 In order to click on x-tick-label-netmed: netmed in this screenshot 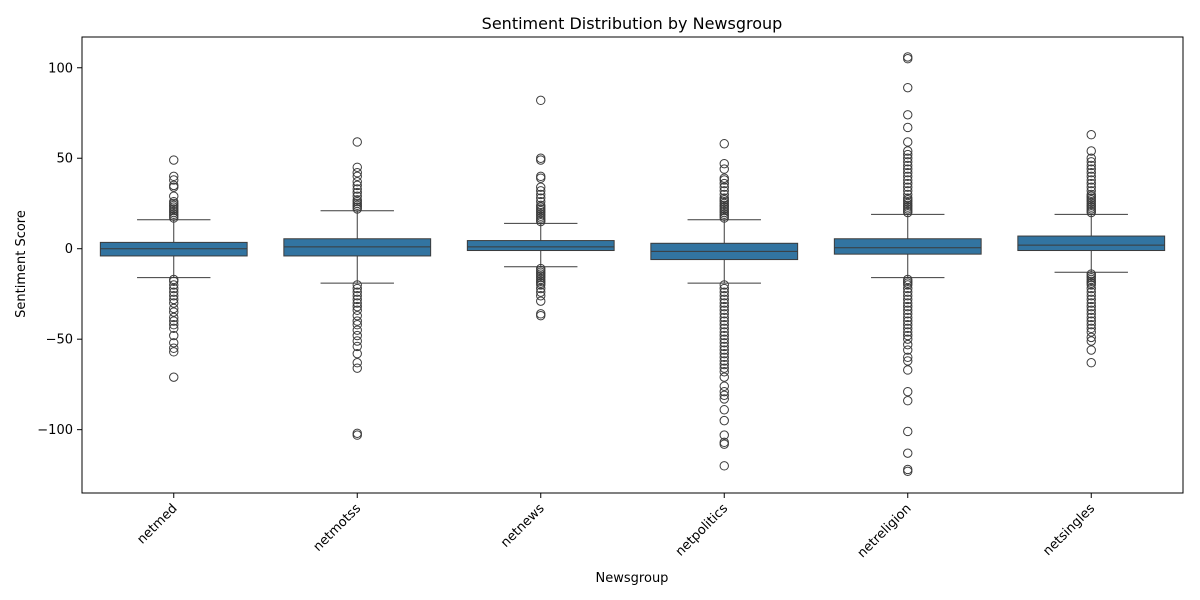, I will do `click(157, 524)`.